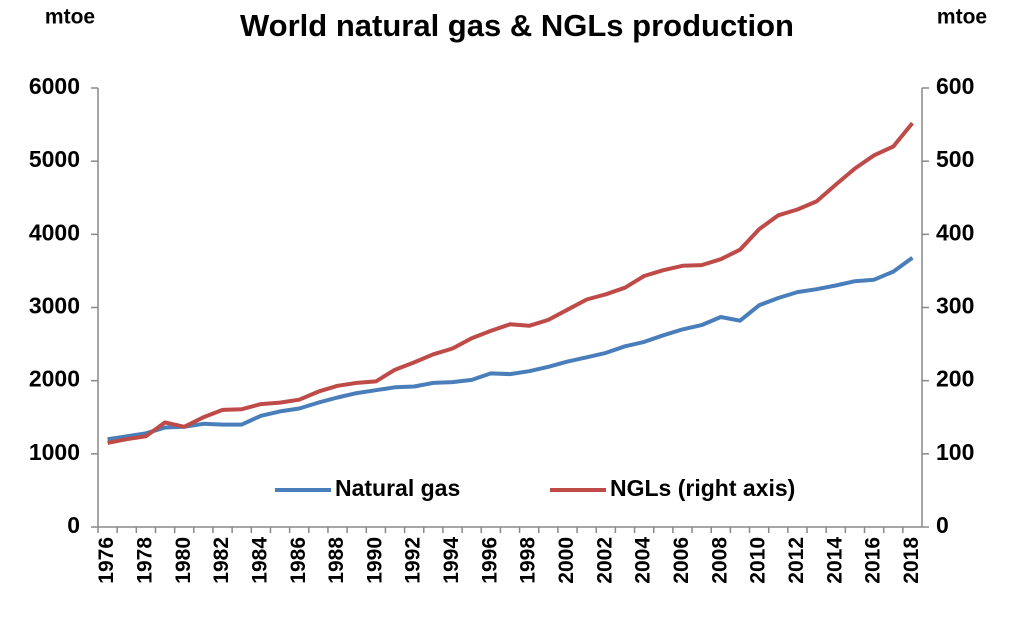  I want to click on x-tick-label: 1988, so click(336, 560).